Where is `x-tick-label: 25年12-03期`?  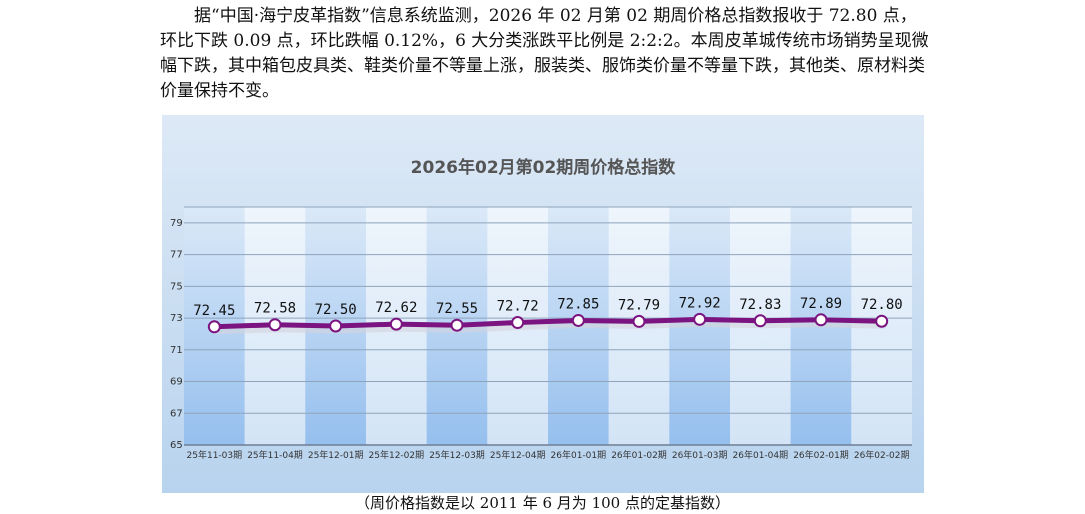
x-tick-label: 25年12-03期 is located at coordinates (457, 455).